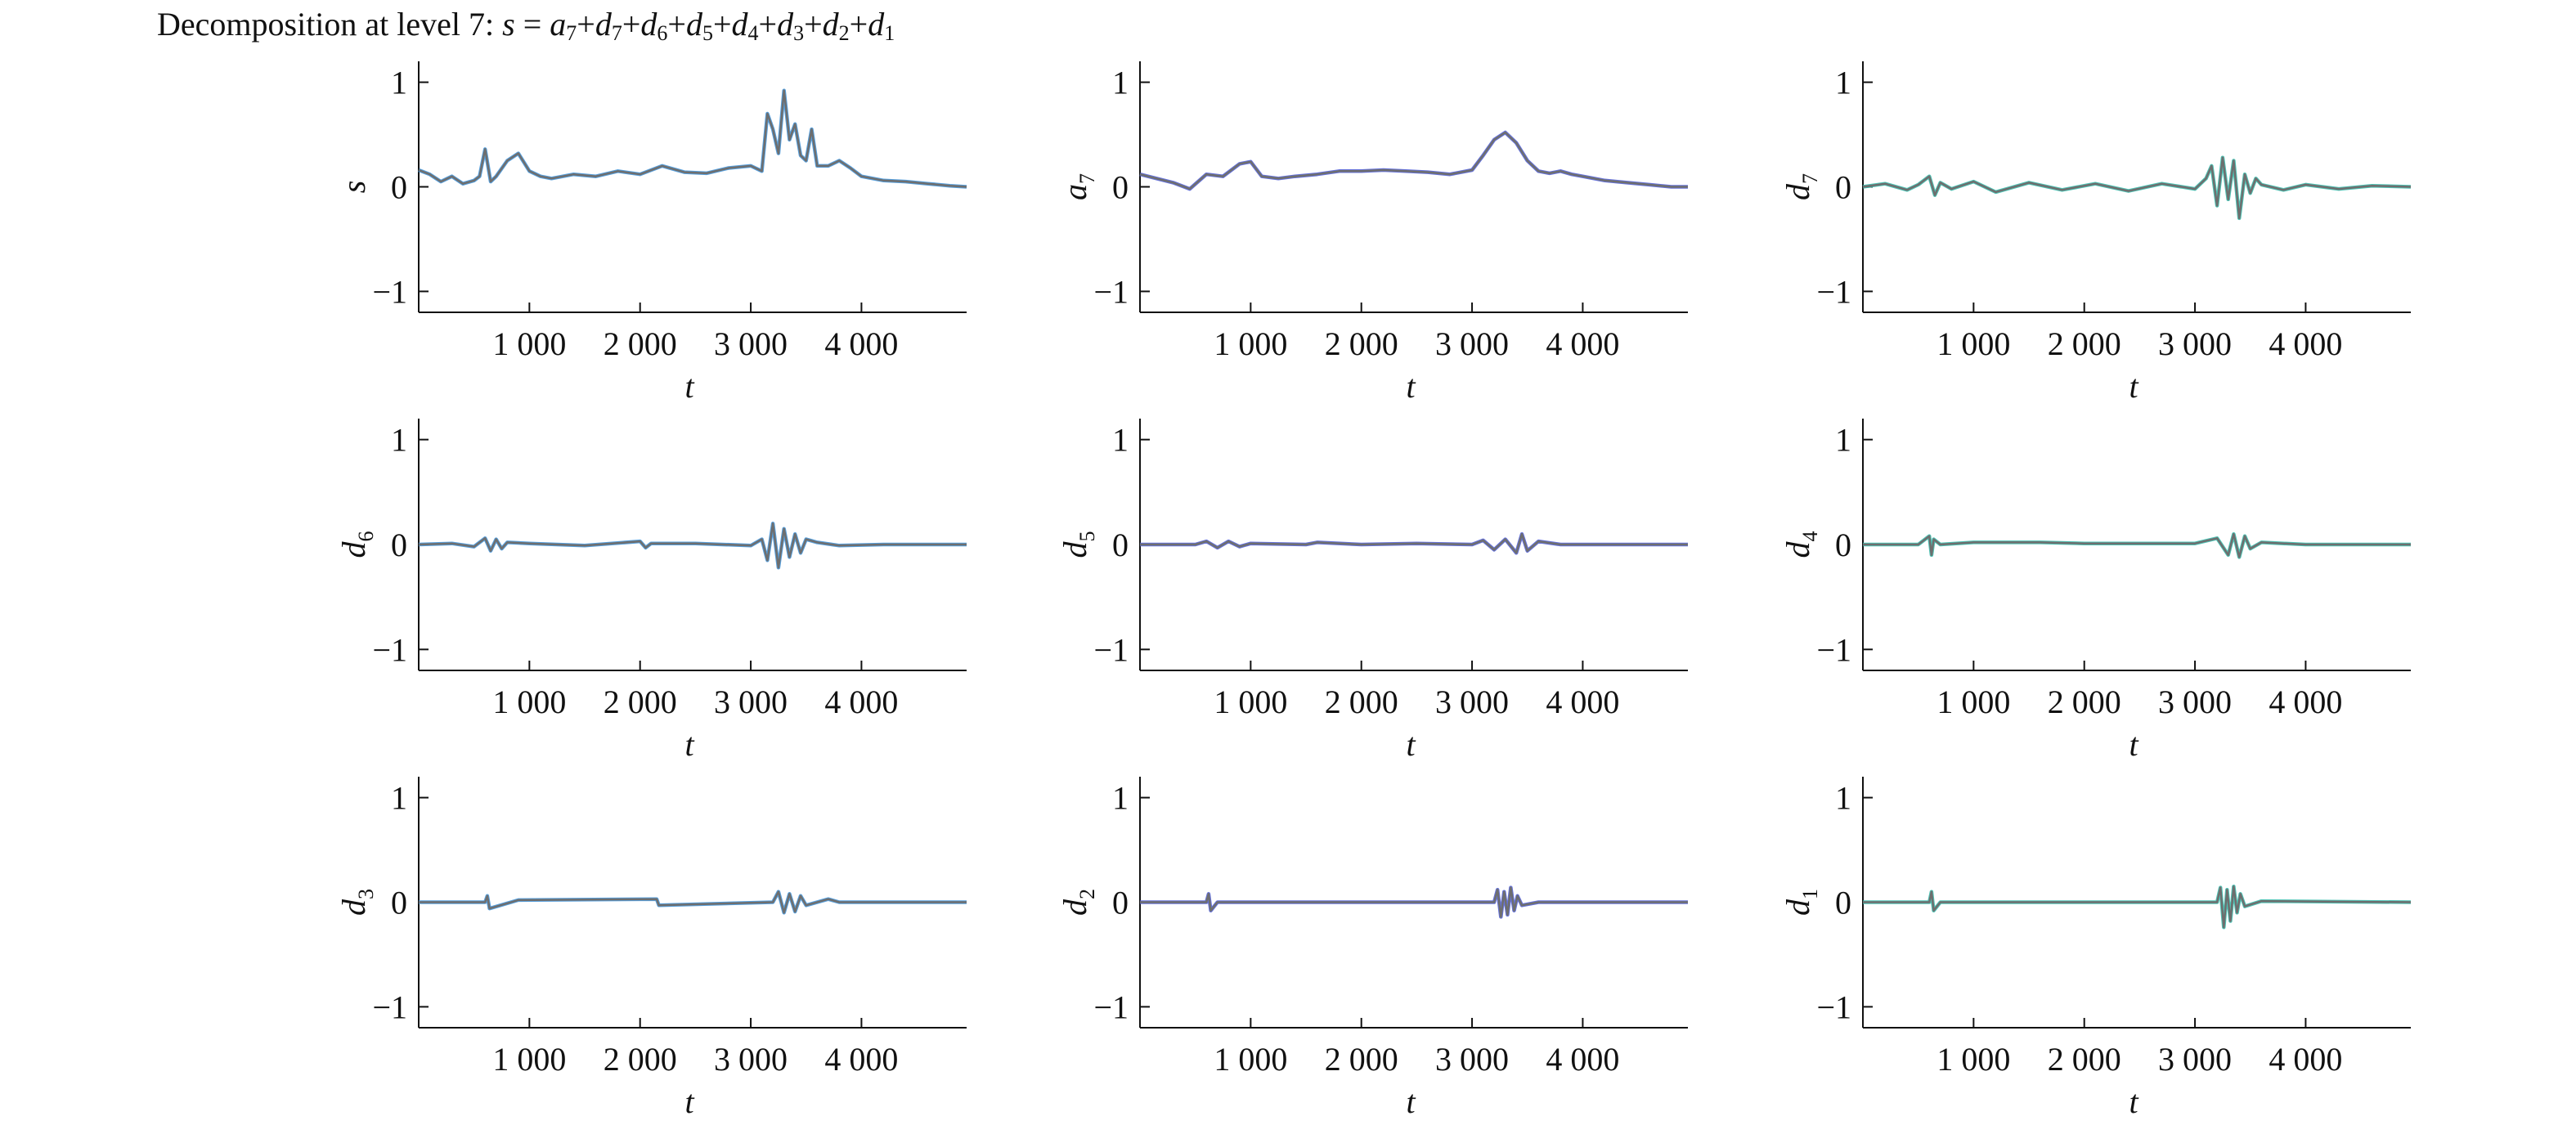 This screenshot has height=1125, width=2576. What do you see at coordinates (707, 33) in the screenshot?
I see `title-formula-subscript: 5` at bounding box center [707, 33].